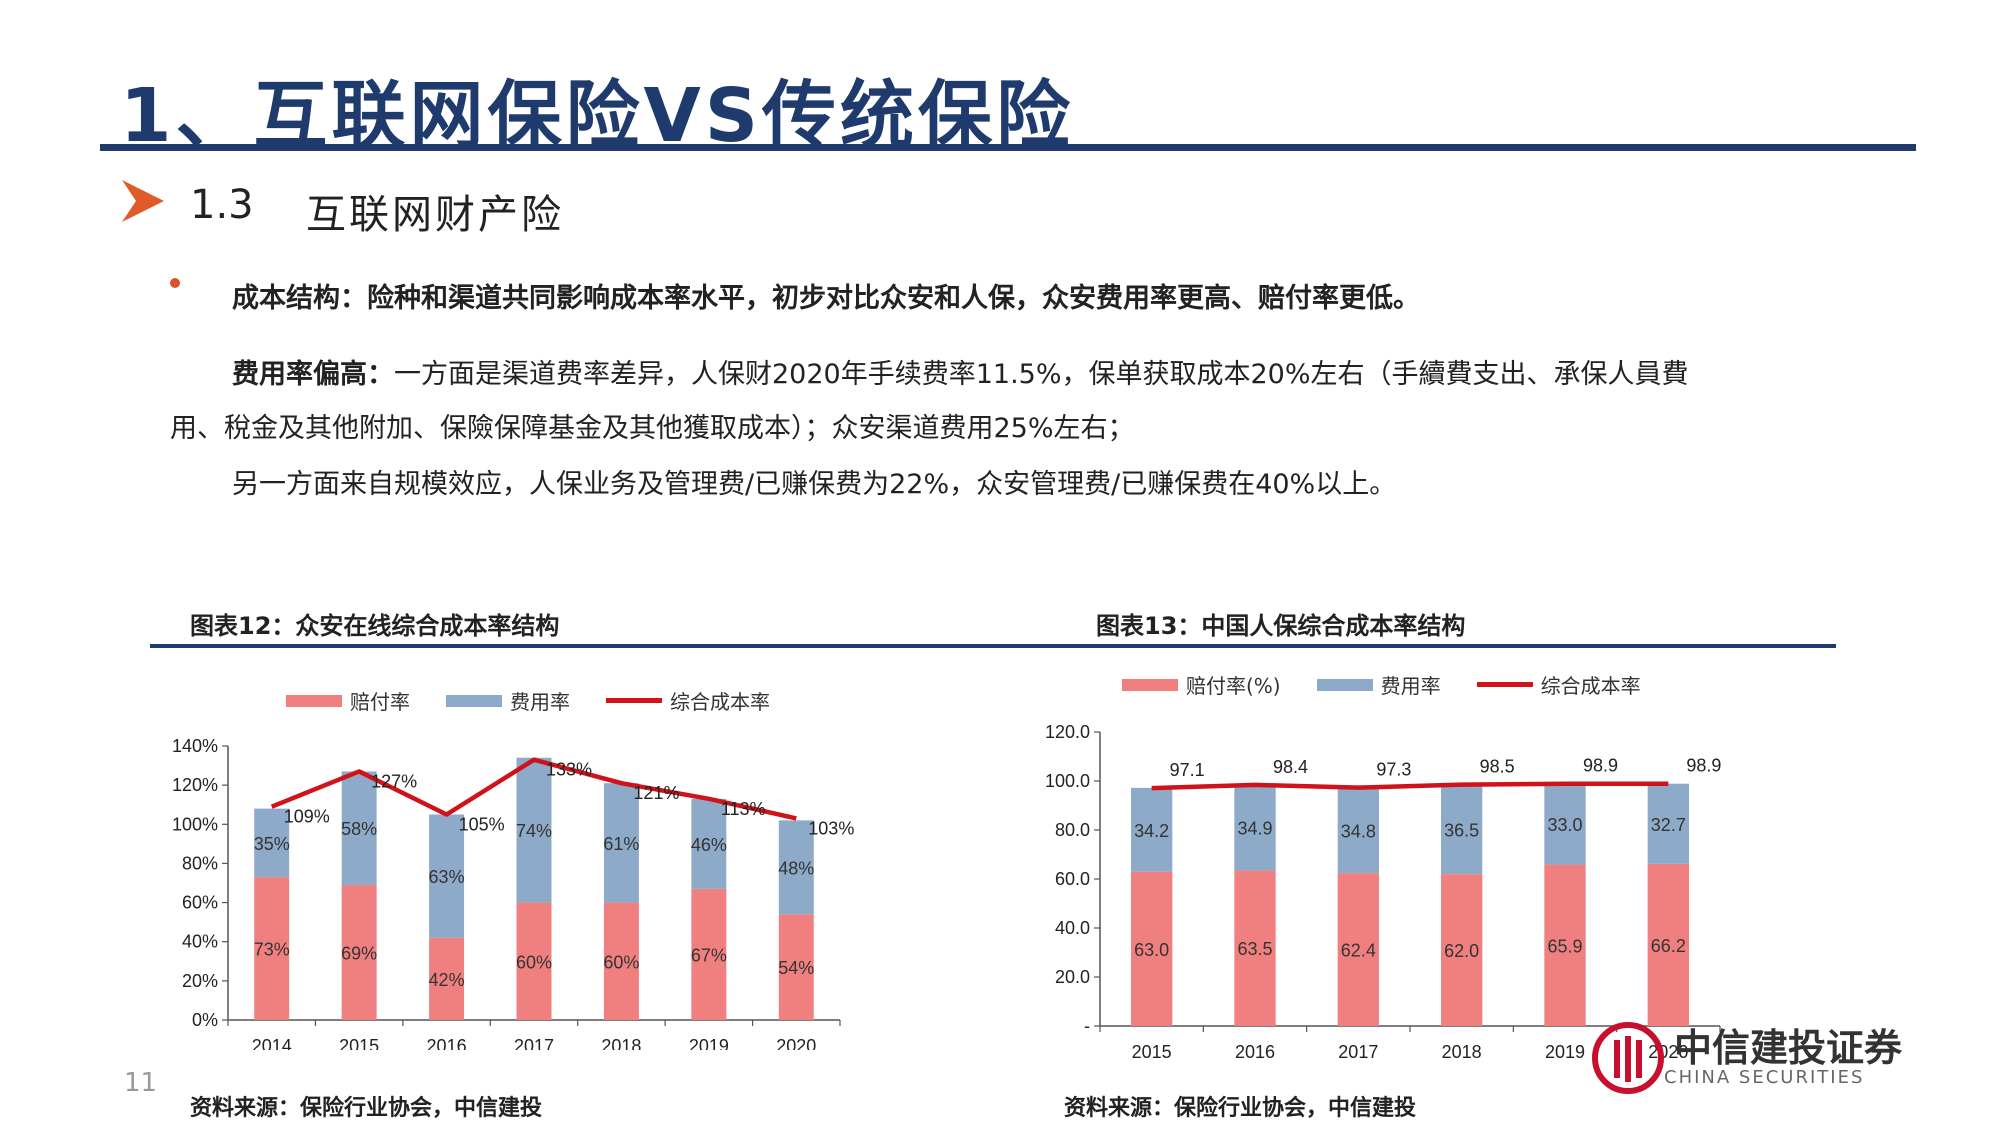 The height and width of the screenshot is (1125, 2000). I want to click on data-label-combined: 98.5, so click(1497, 767).